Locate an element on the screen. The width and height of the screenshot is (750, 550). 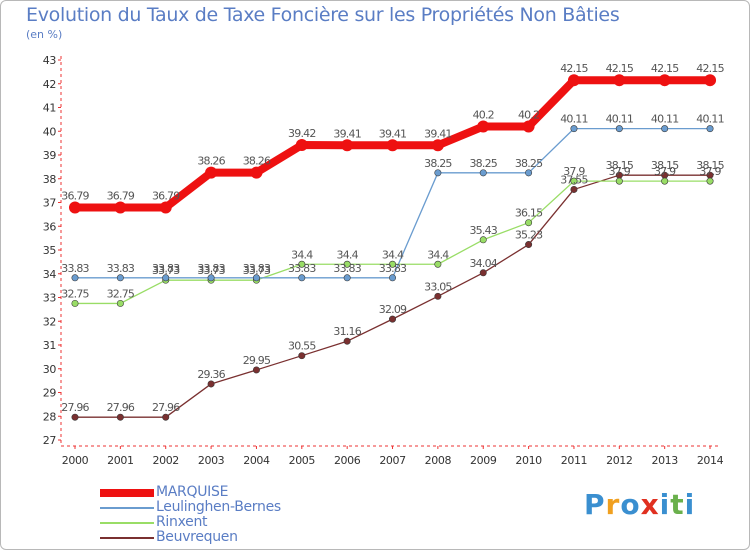
x-tick-label: 2013 is located at coordinates (664, 460).